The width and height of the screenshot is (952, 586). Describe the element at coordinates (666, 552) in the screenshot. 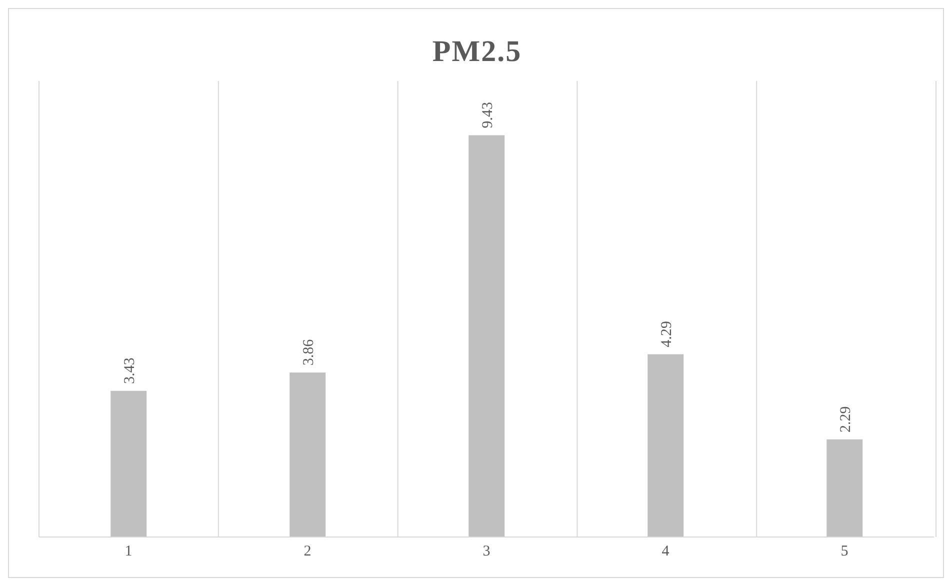

I see `x-tick-label: 4` at that location.